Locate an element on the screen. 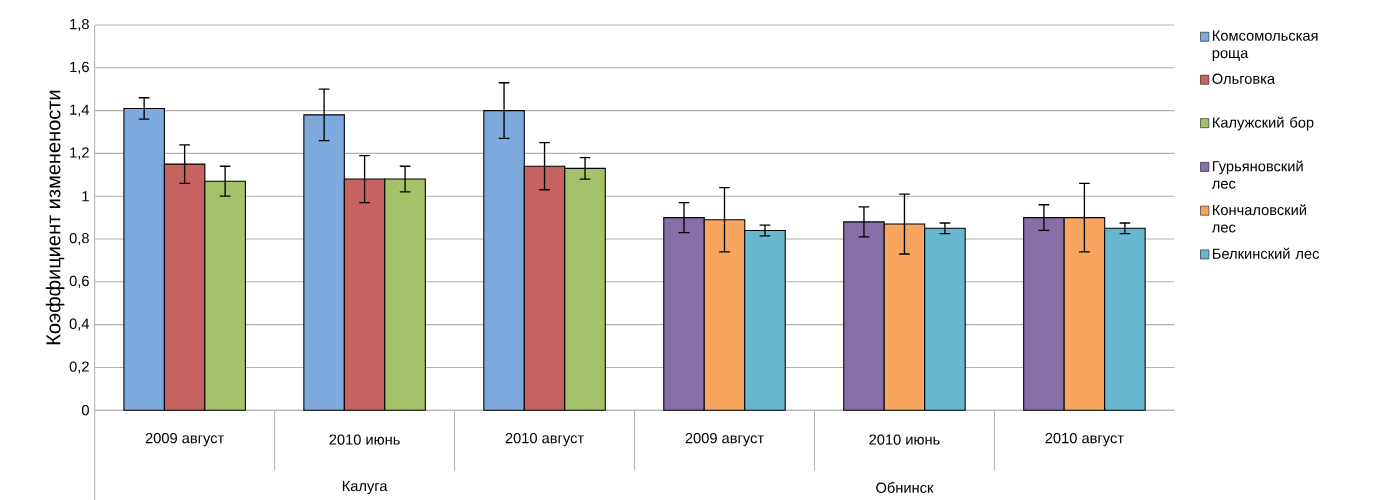 This screenshot has height=500, width=1373. legend-label: Комсомольская роща is located at coordinates (1265, 45).